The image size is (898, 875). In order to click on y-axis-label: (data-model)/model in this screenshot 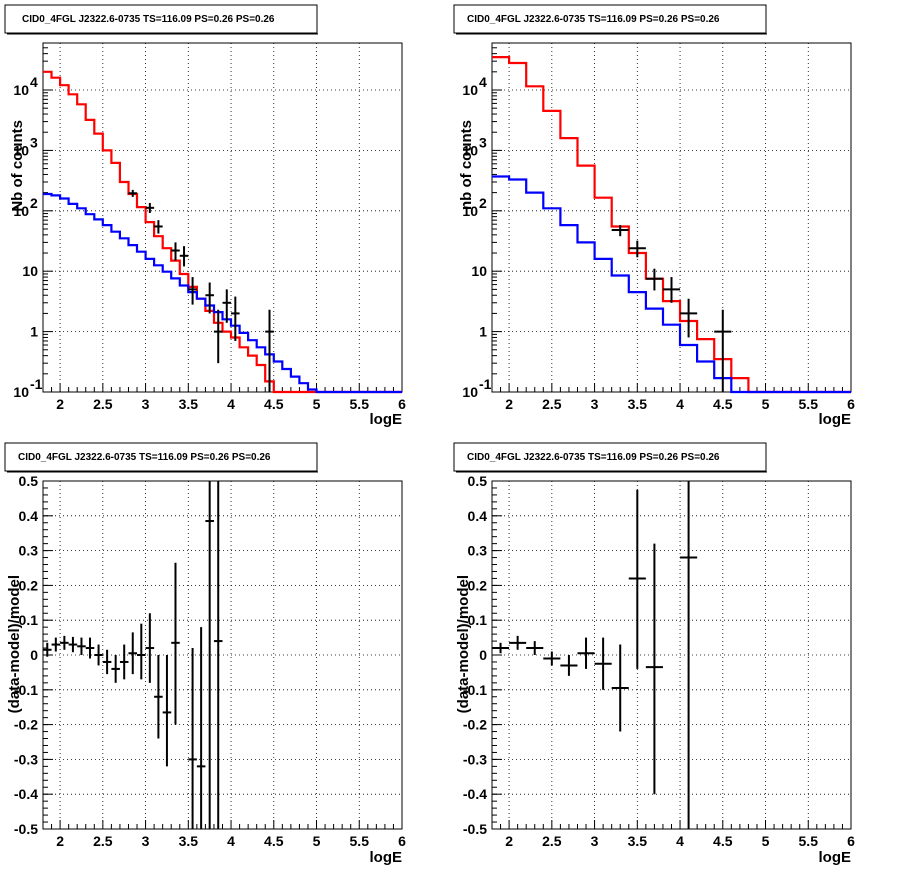, I will do `click(463, 644)`.